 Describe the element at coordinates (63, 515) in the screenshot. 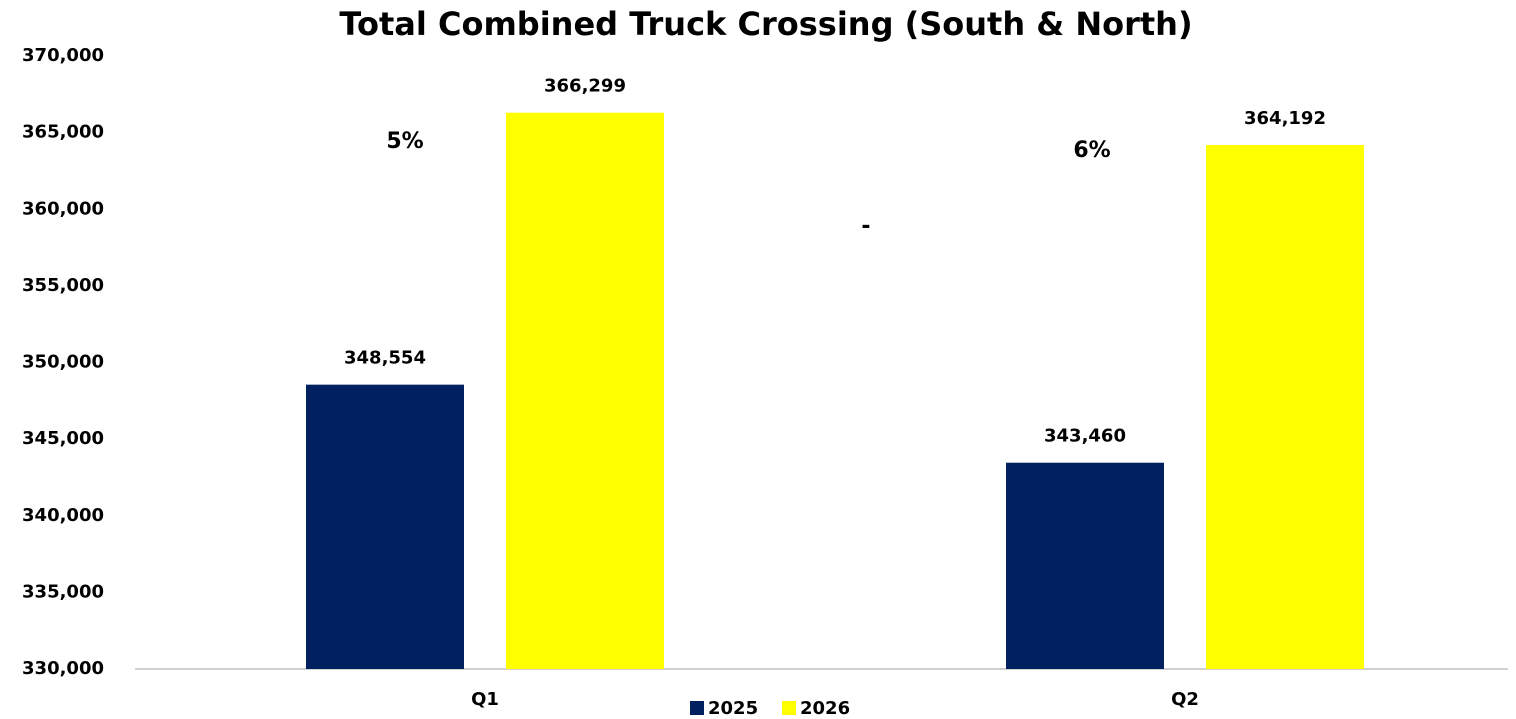

I see `y-tick-label: 340,000` at that location.